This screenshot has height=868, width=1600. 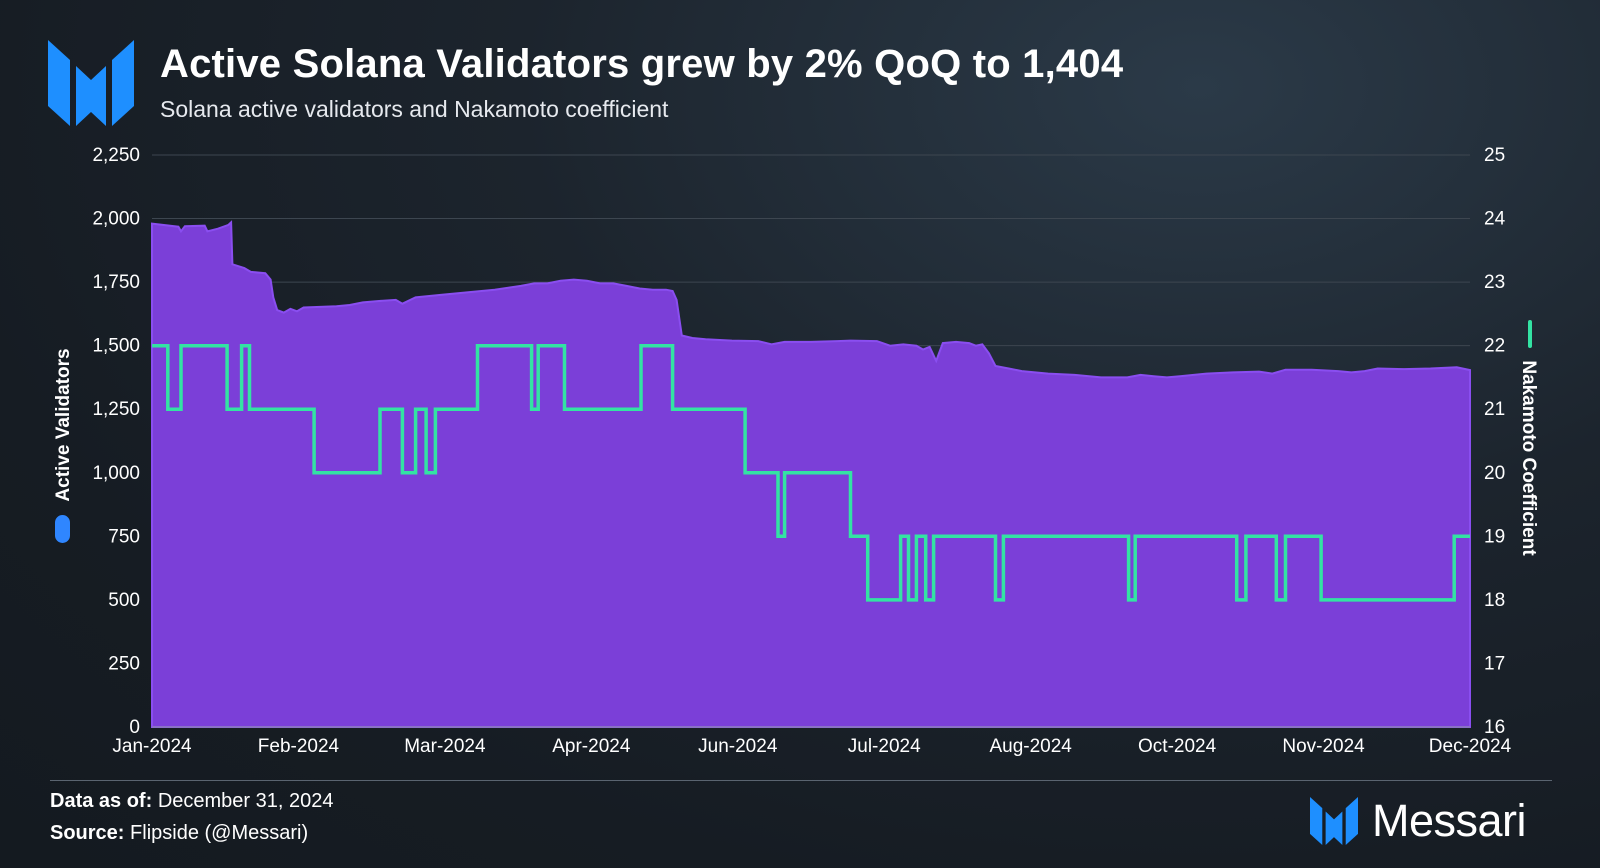 I want to click on x-axis-tick-label: Jul-2024, so click(x=884, y=746).